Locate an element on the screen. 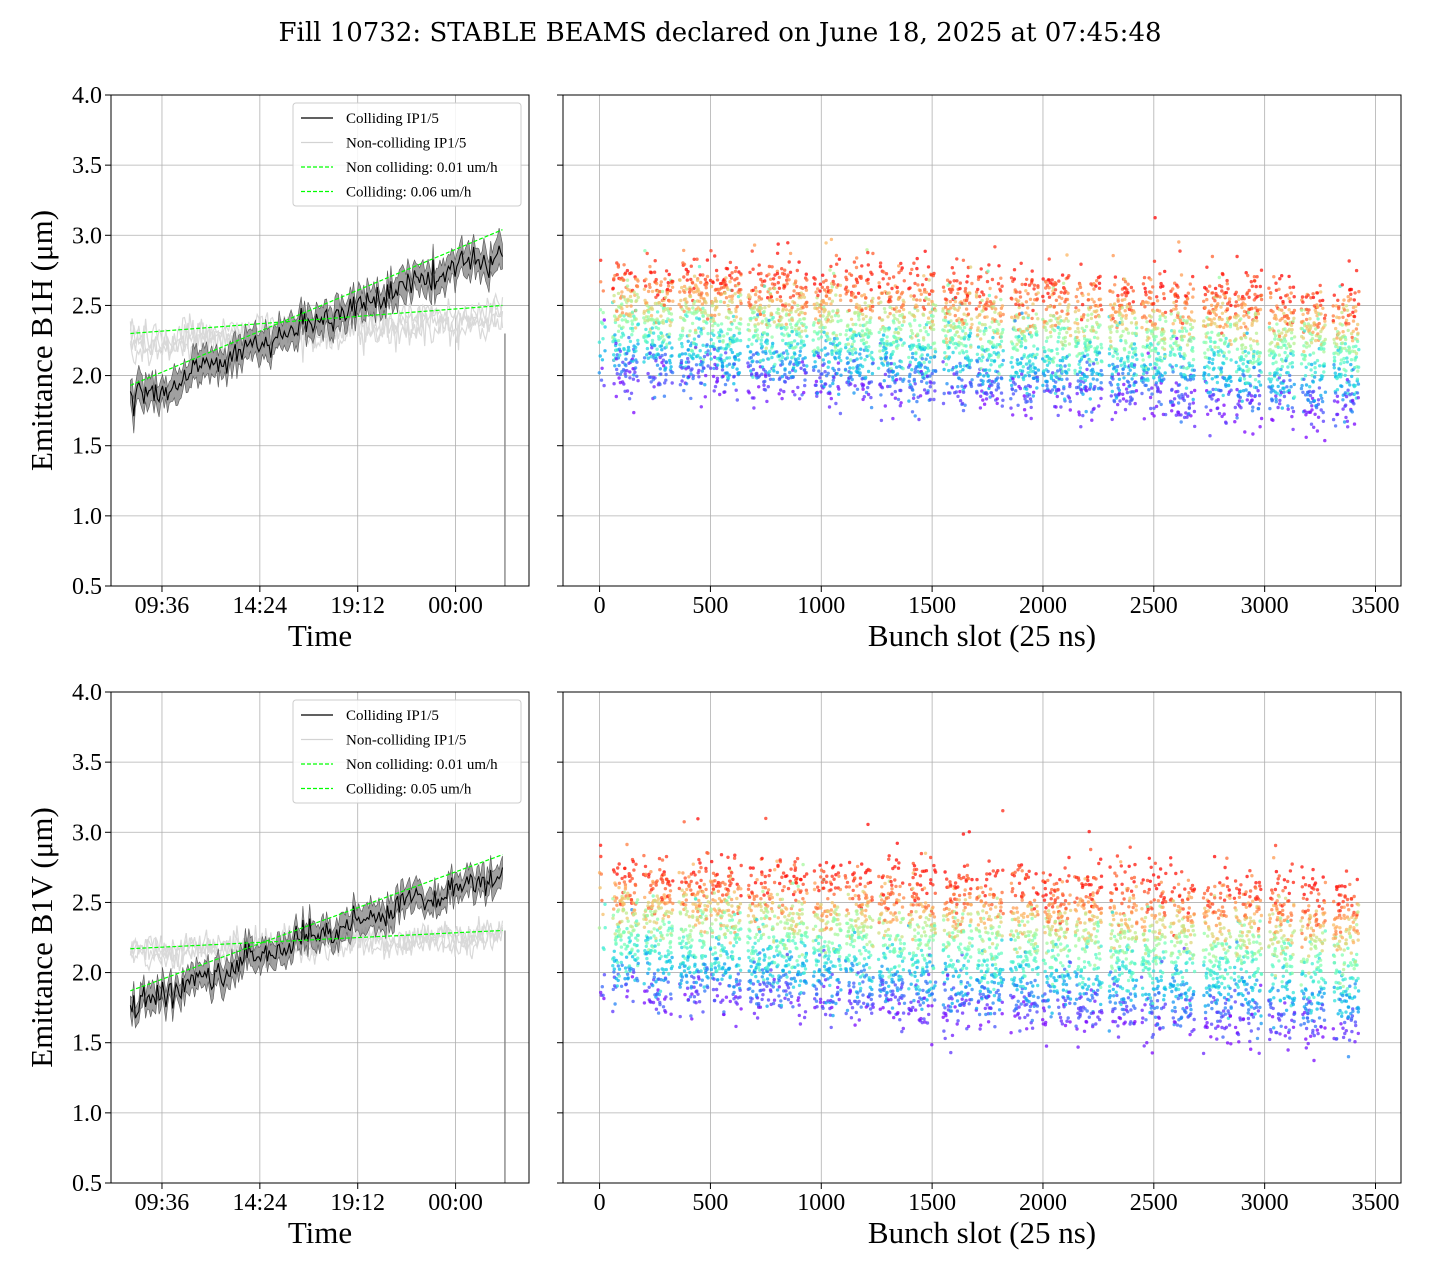  y-tick-label: 3.5 is located at coordinates (87, 763).